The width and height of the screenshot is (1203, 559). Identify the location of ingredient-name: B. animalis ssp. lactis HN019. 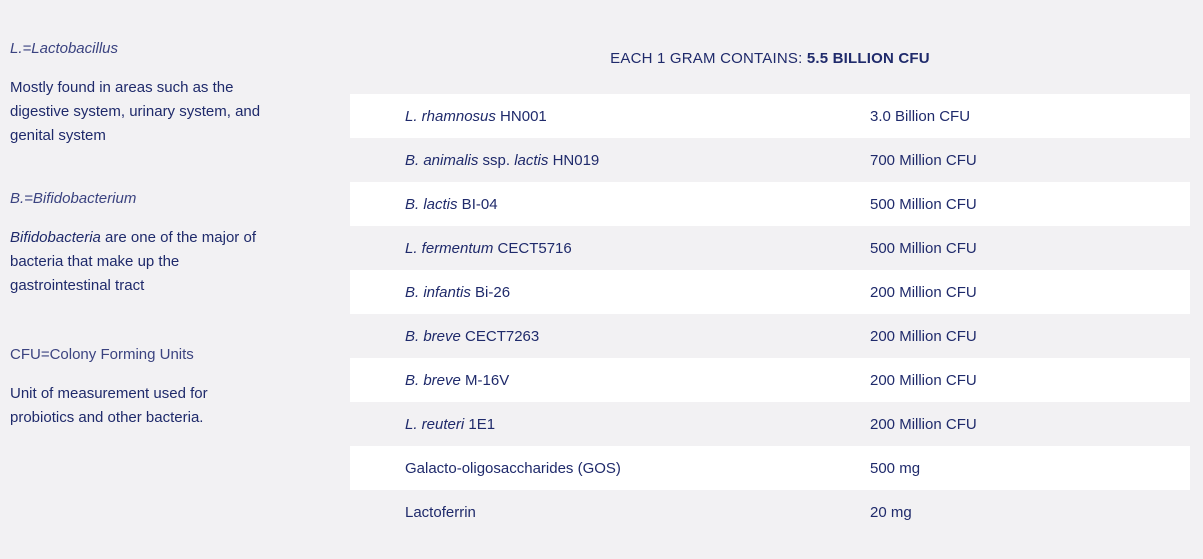
(610, 160).